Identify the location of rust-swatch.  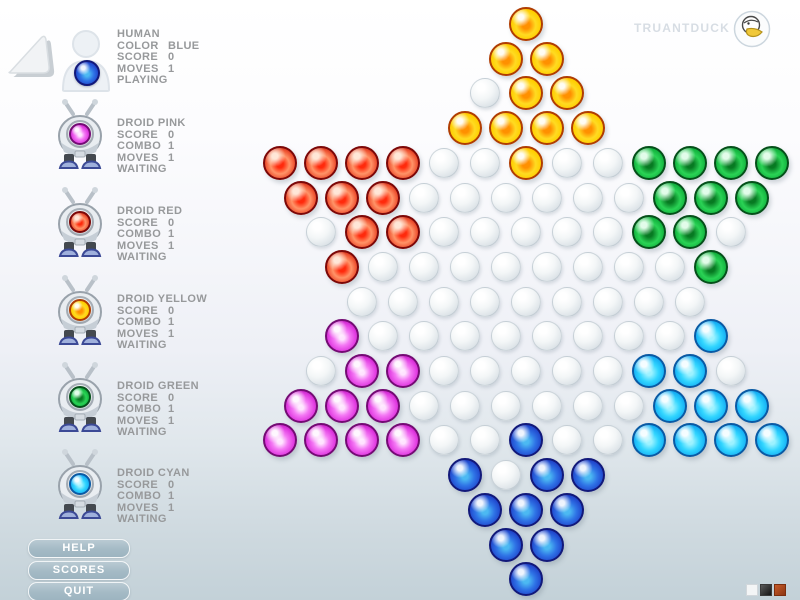
(780, 590).